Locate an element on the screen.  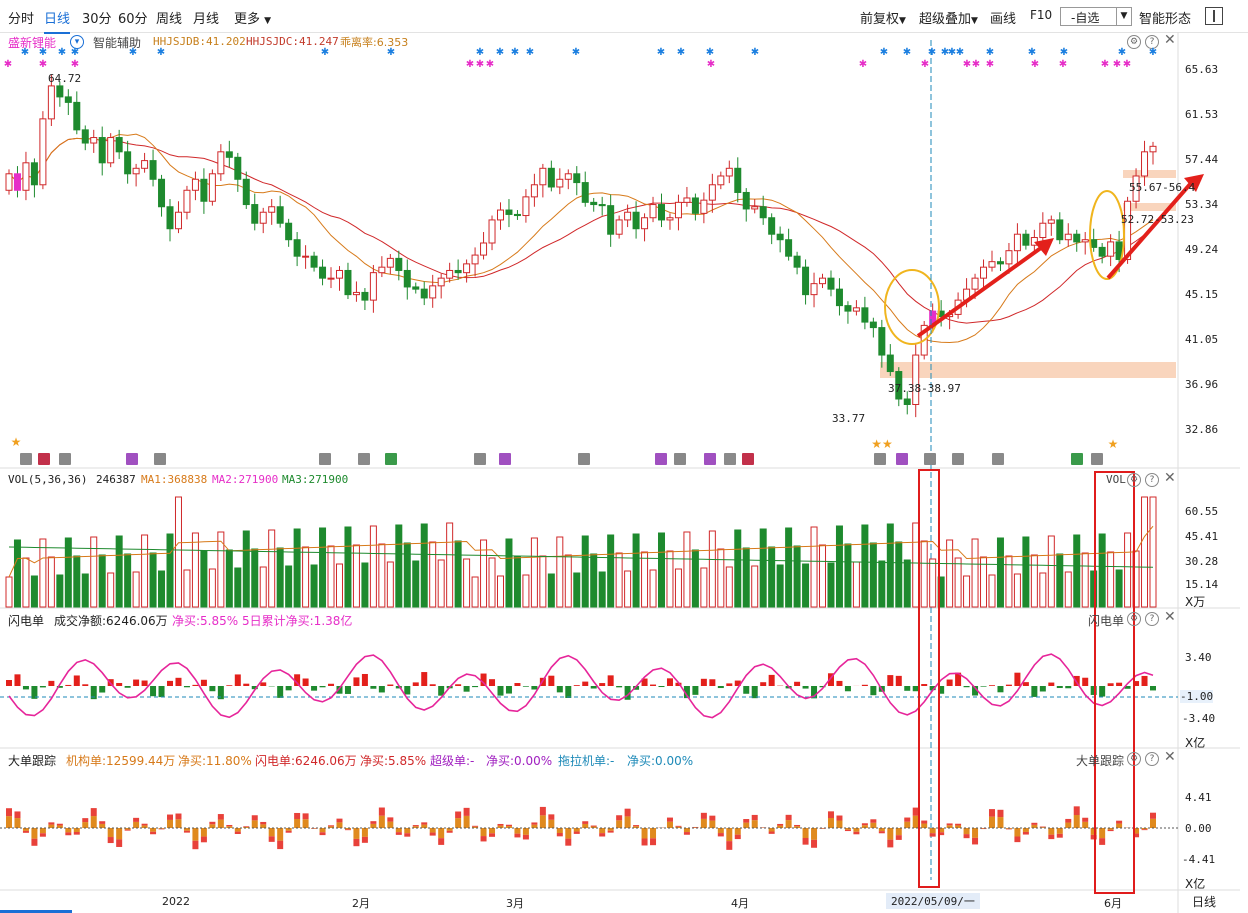
watchlist-select: -自选 ▼ is located at coordinates (1096, 16).